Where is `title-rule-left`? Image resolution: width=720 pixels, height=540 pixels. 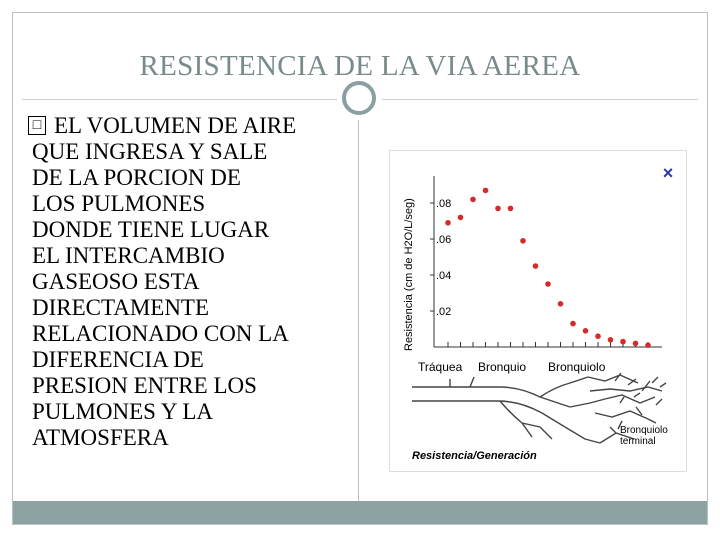 title-rule-left is located at coordinates (182, 99).